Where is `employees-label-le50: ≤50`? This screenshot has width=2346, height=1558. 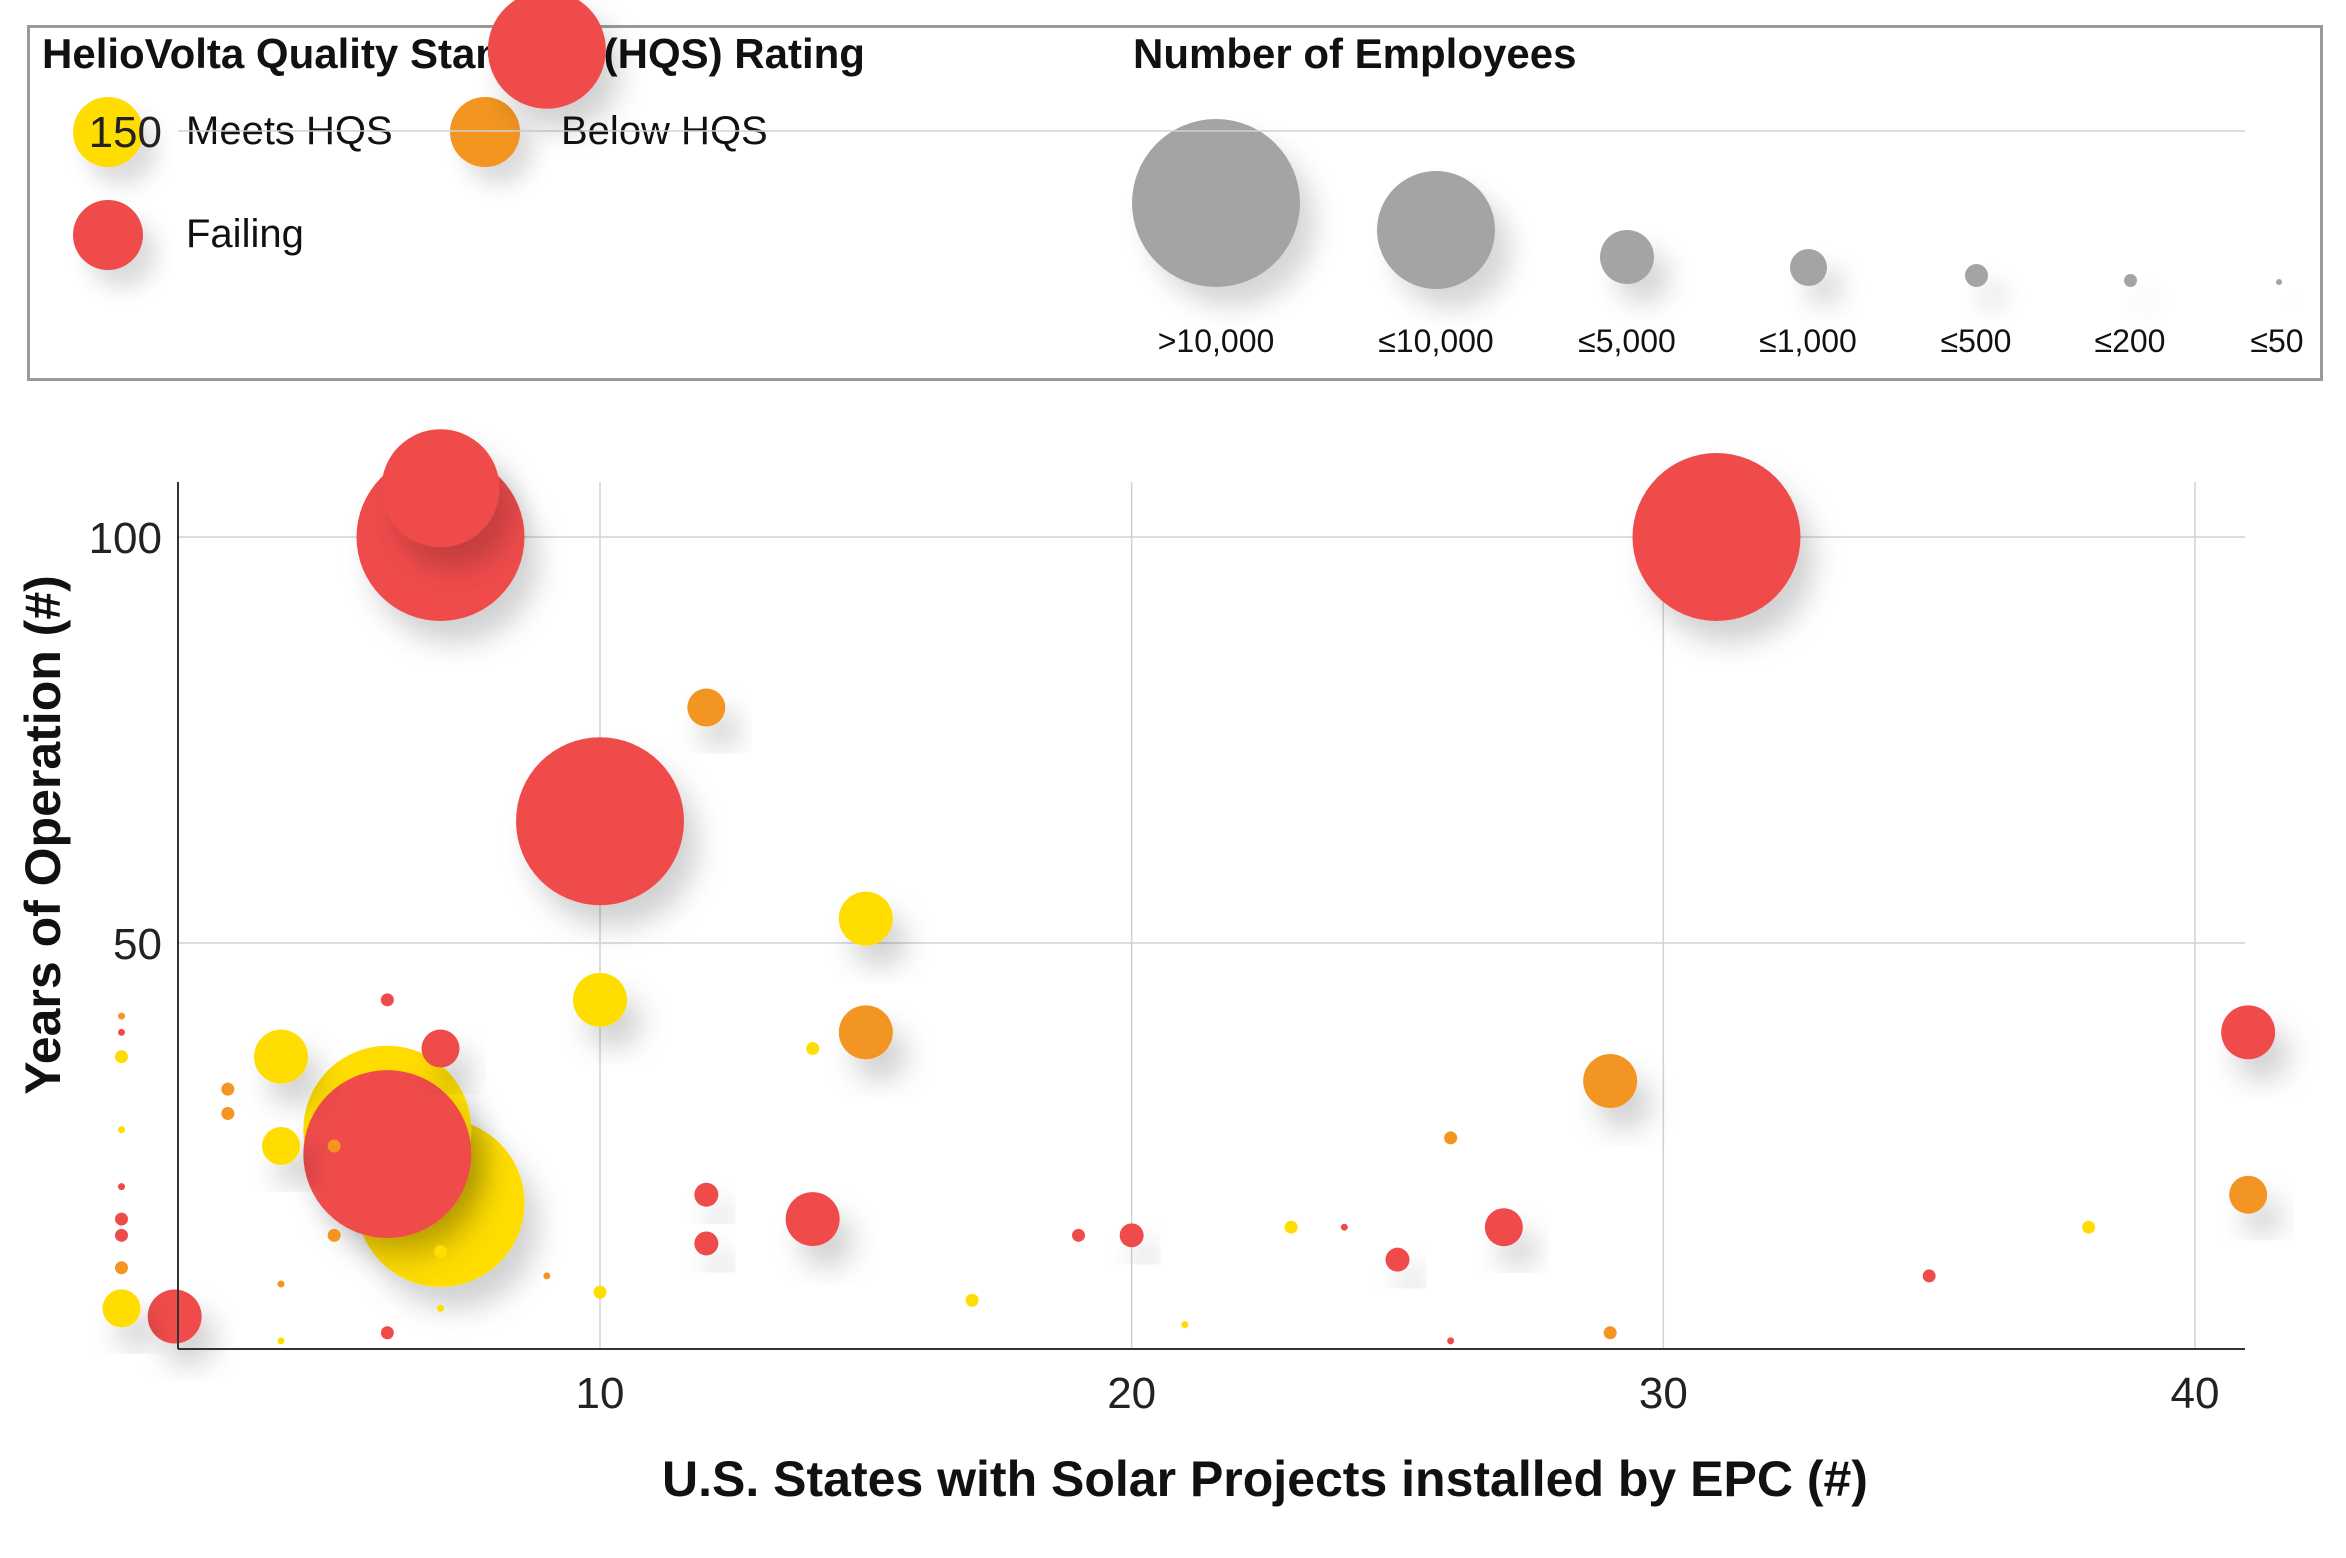 employees-label-le50: ≤50 is located at coordinates (2277, 341).